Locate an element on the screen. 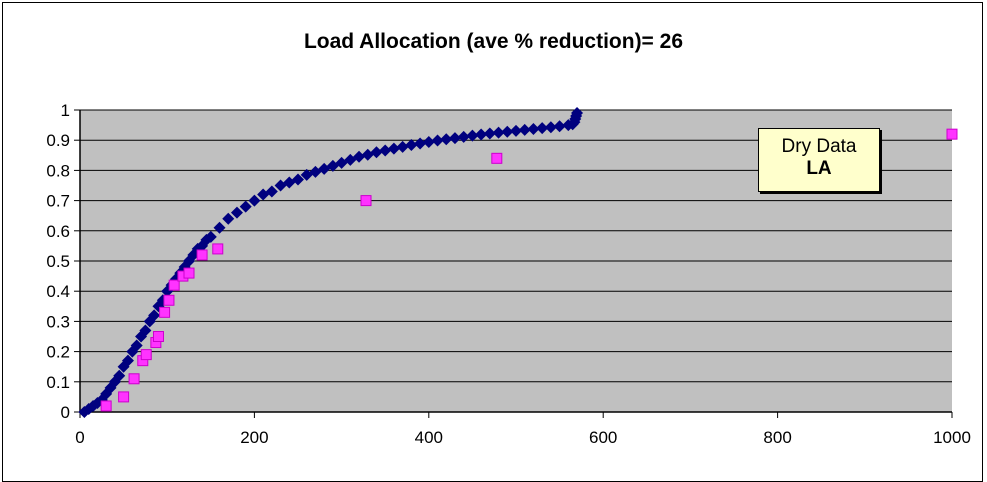 The height and width of the screenshot is (482, 987). y-tick-label: 0 is located at coordinates (65, 412).